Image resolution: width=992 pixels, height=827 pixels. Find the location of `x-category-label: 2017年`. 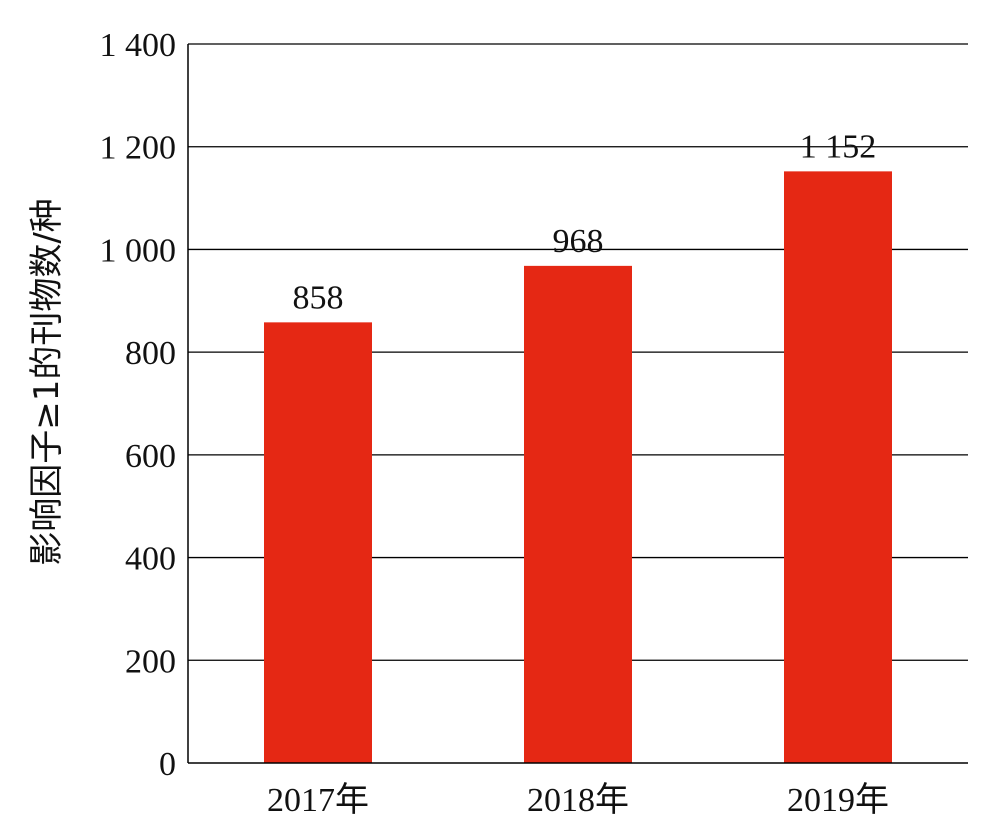

x-category-label: 2017年 is located at coordinates (318, 800).